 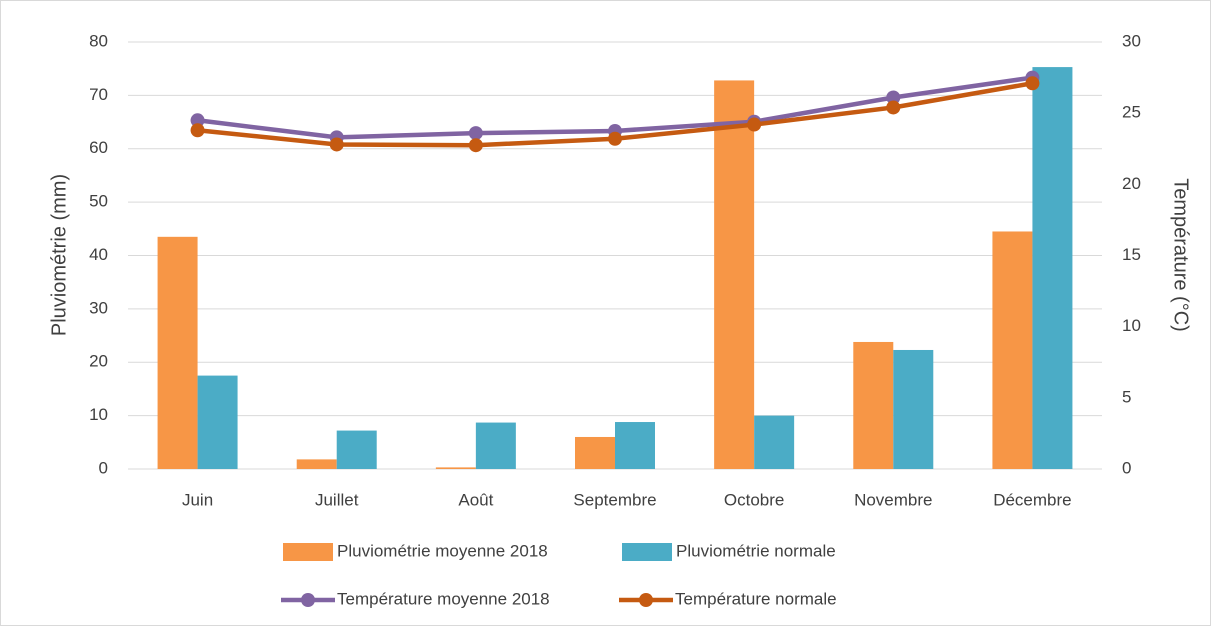 What do you see at coordinates (1131, 325) in the screenshot?
I see `y2-tick-label: 10` at bounding box center [1131, 325].